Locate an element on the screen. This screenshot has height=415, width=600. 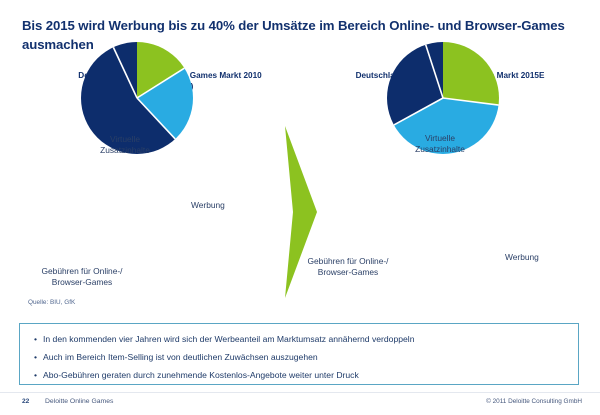
footer-page-number: 22 is located at coordinates (26, 401).